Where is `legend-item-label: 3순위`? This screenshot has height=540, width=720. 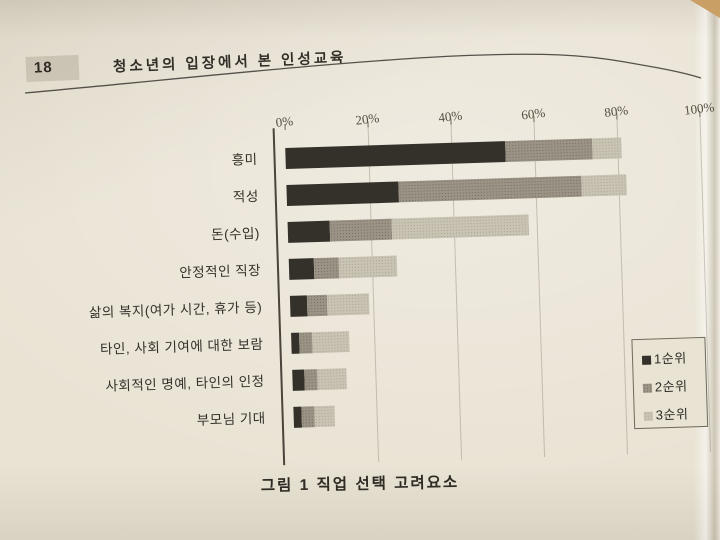
legend-item-label: 3순위 is located at coordinates (672, 414).